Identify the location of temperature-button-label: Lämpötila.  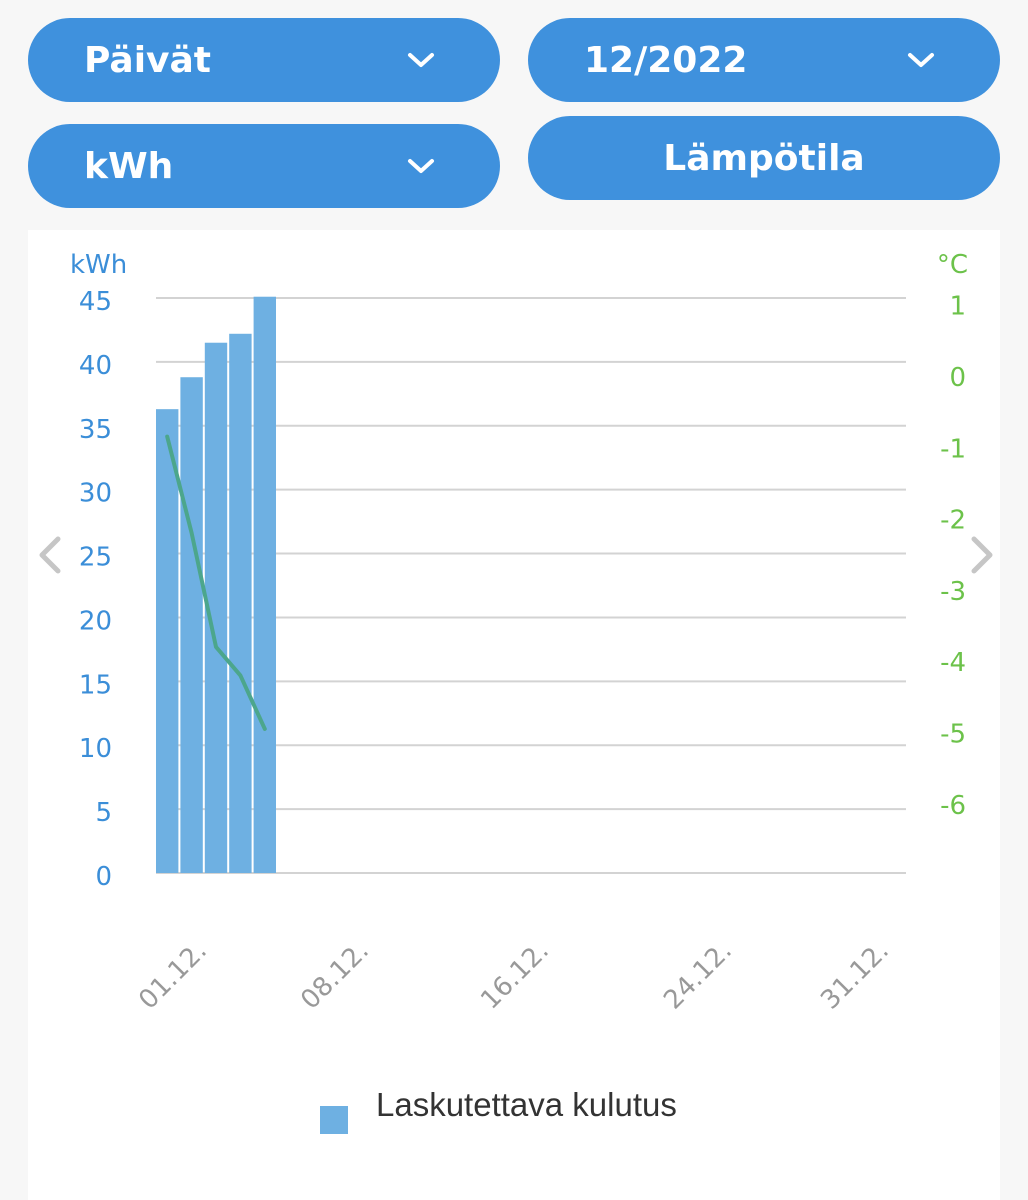
(764, 158).